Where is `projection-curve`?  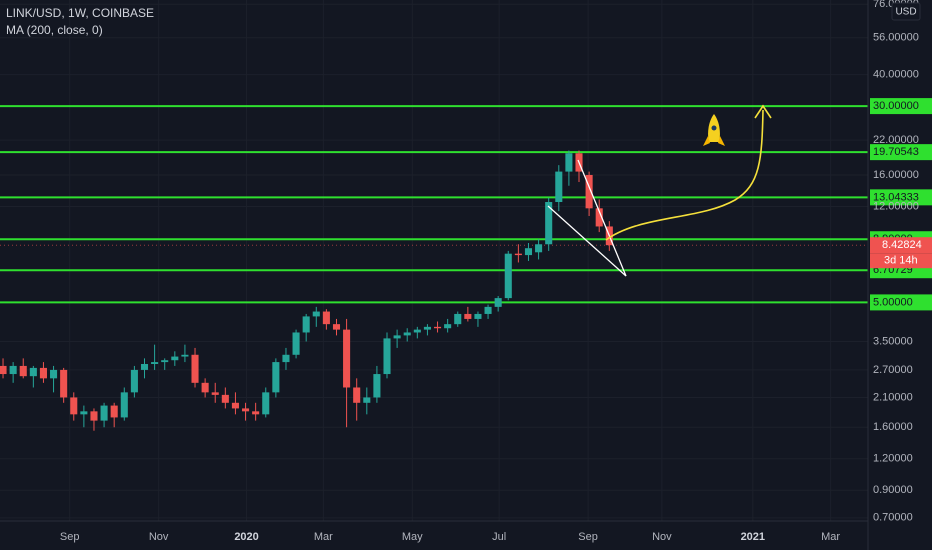 projection-curve is located at coordinates (684, 175).